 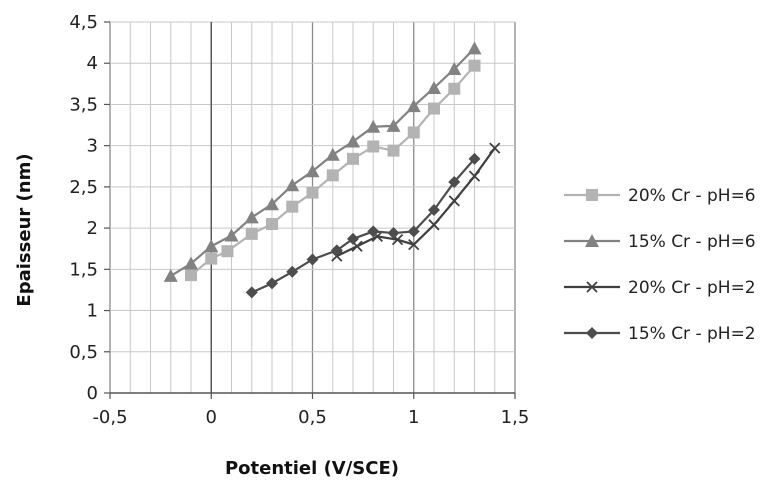 What do you see at coordinates (92, 146) in the screenshot?
I see `y-tick-label: 3` at bounding box center [92, 146].